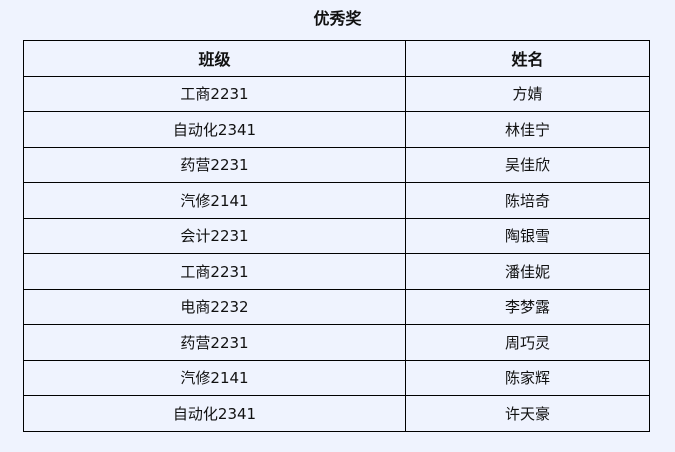 This screenshot has width=675, height=452. Describe the element at coordinates (214, 58) in the screenshot. I see `header-class: 班级` at that location.